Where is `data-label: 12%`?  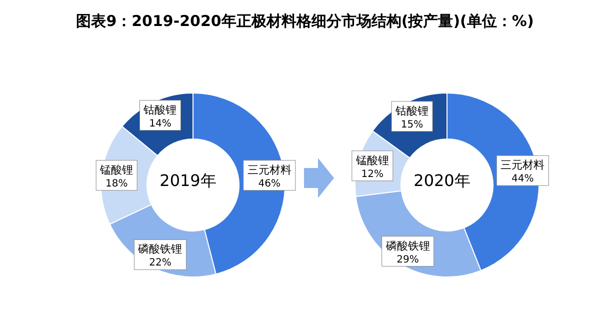
data-label: 12% is located at coordinates (372, 174).